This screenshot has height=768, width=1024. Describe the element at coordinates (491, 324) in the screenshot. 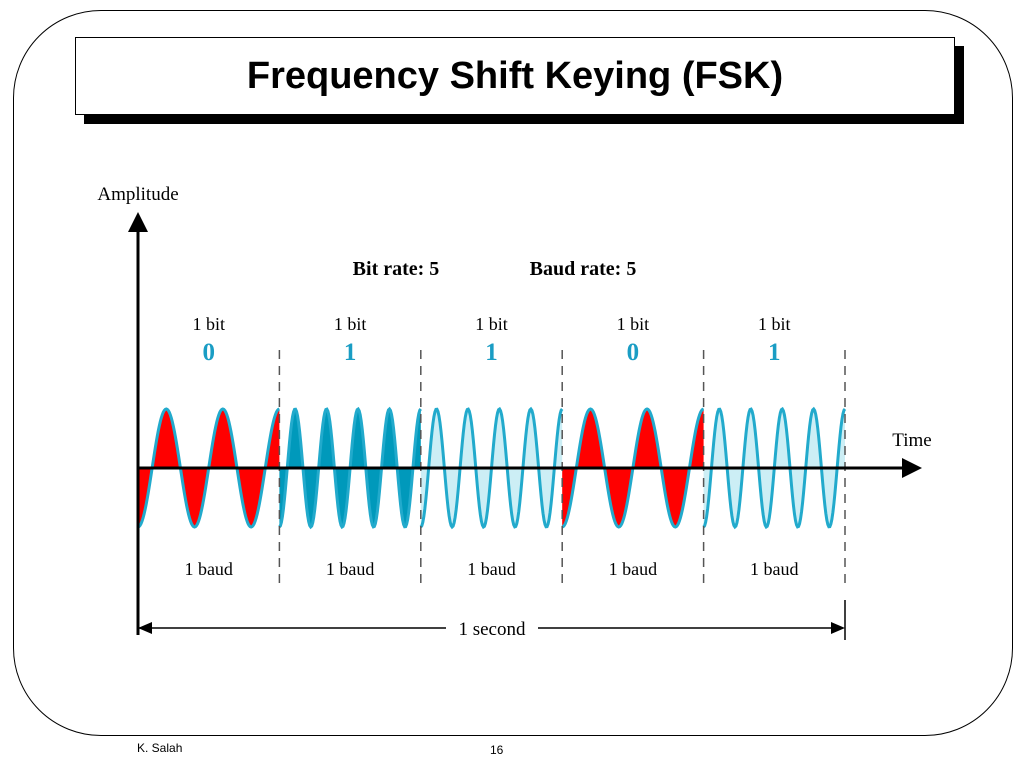

I see `bit-label-3: 1 bit` at that location.